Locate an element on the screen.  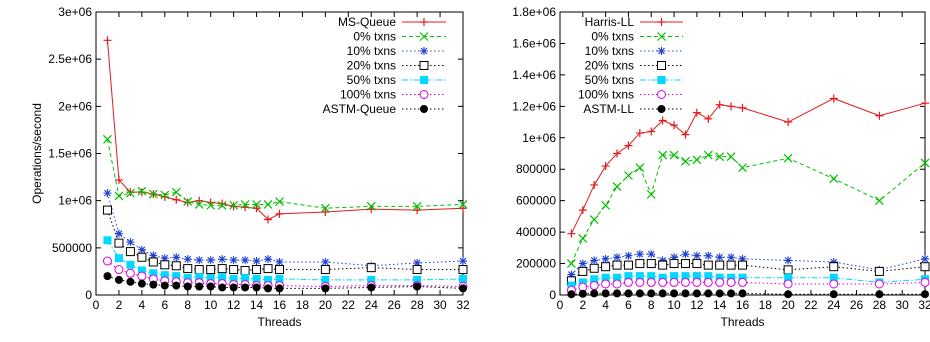
y-tick-label: 1.8e+06 is located at coordinates (534, 12).